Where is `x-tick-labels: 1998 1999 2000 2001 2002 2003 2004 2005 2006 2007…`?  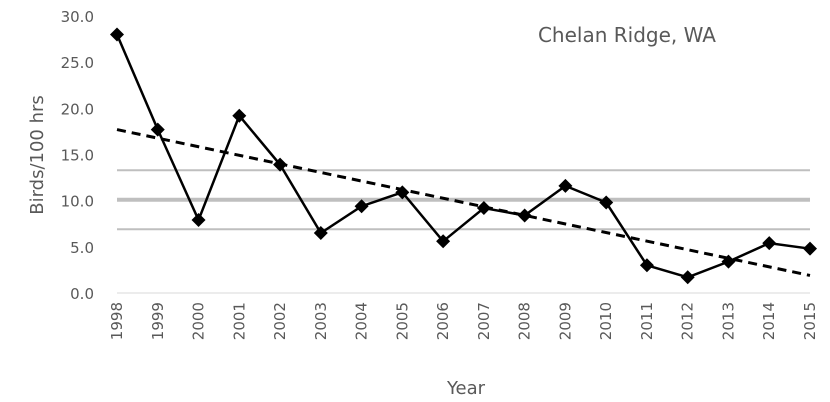 x-tick-labels: 1998 1999 2000 2001 2002 2003 2004 2005 2006 2007… is located at coordinates (463, 321).